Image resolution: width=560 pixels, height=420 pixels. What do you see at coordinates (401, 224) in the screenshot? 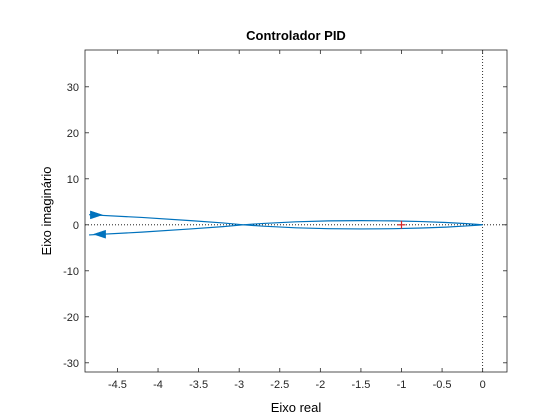
I see `critical-point-marker` at bounding box center [401, 224].